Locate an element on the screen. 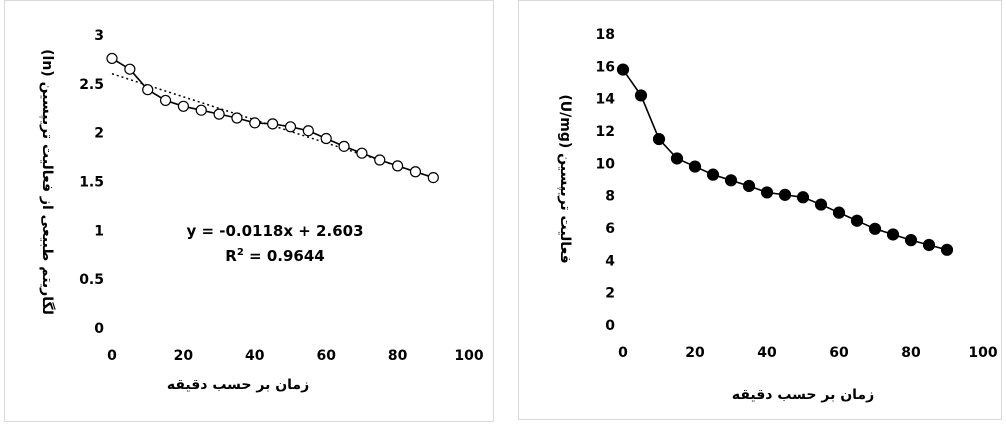 The image size is (1006, 427). r2-superscript: 2 is located at coordinates (240, 252).